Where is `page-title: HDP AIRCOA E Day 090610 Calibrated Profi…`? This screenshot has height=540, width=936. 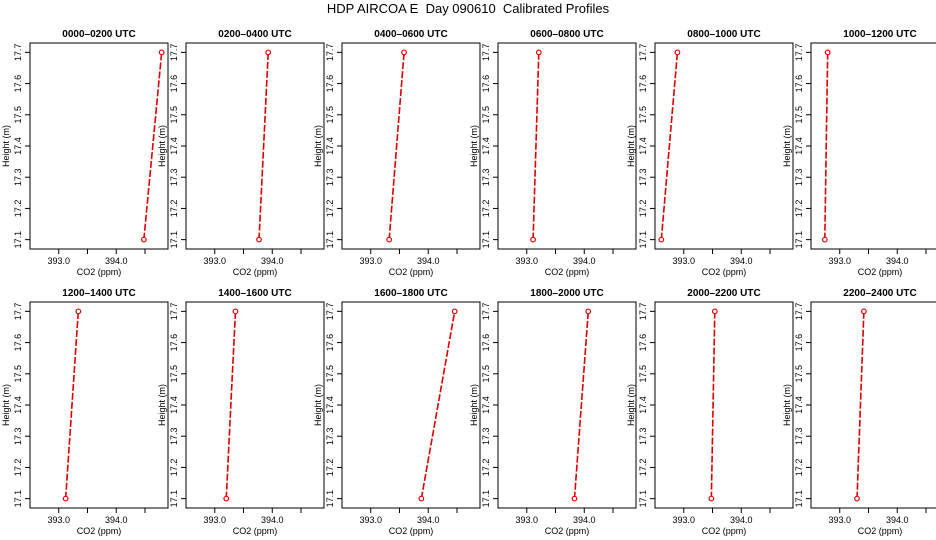
page-title: HDP AIRCOA E Day 090610 Calibrated Profi… is located at coordinates (468, 8).